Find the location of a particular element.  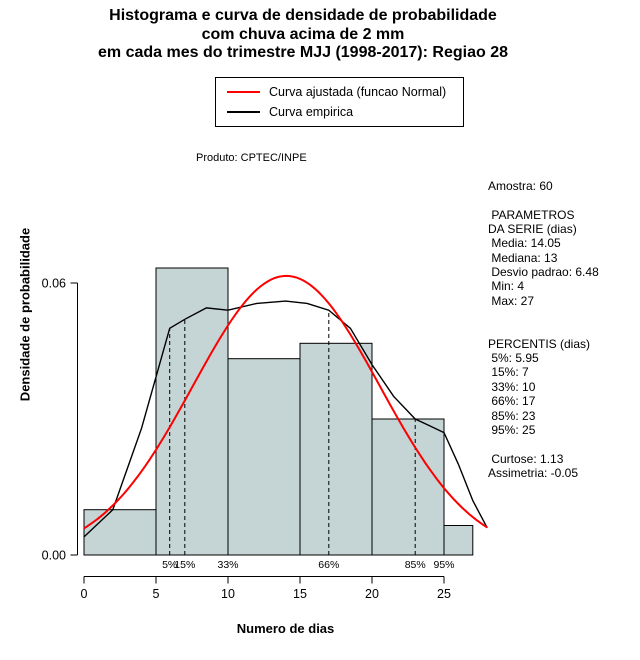

y-axis-tick-label: 0.00 is located at coordinates (54, 556).